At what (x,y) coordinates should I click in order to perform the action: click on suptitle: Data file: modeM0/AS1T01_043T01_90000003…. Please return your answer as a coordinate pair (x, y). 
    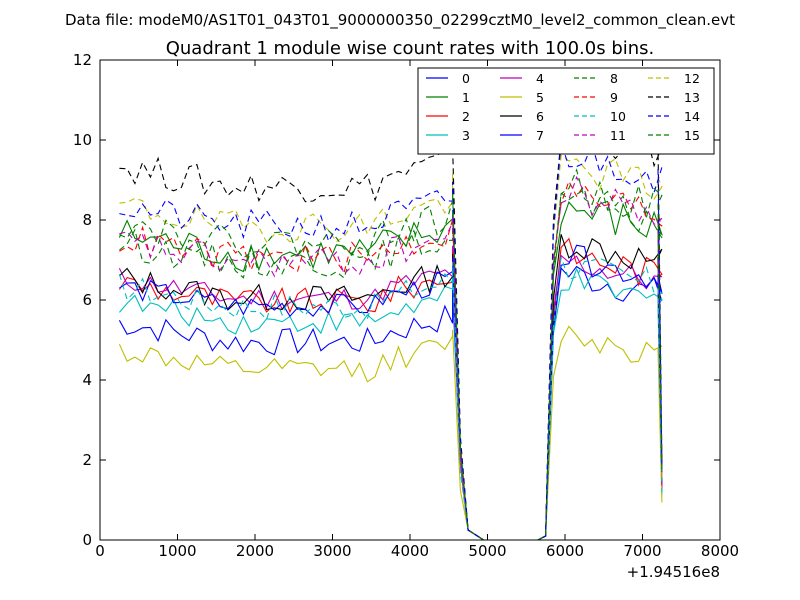
    Looking at the image, I should click on (400, 20).